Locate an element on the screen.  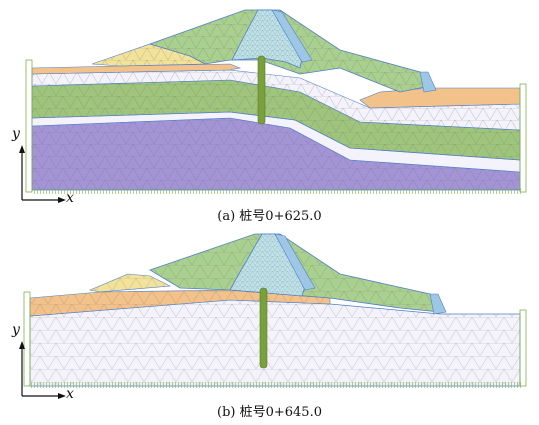
right-boundary-a is located at coordinates (523, 138).